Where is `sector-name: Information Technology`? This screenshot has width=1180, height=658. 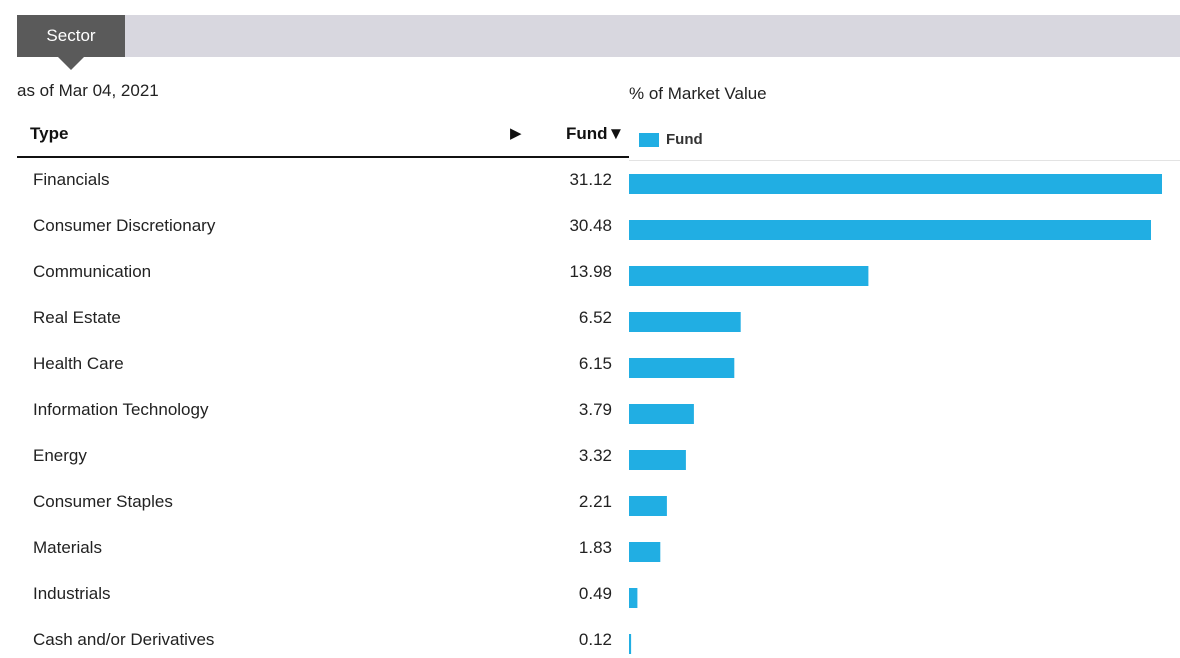 sector-name: Information Technology is located at coordinates (121, 409).